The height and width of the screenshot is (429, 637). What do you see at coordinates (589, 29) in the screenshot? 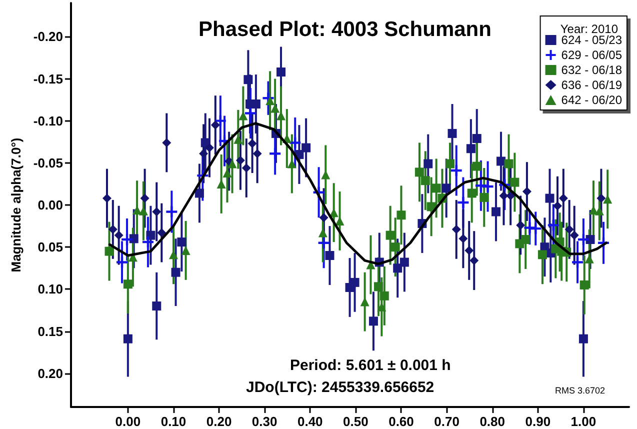
I see `legend-title: Year: 2010` at bounding box center [589, 29].